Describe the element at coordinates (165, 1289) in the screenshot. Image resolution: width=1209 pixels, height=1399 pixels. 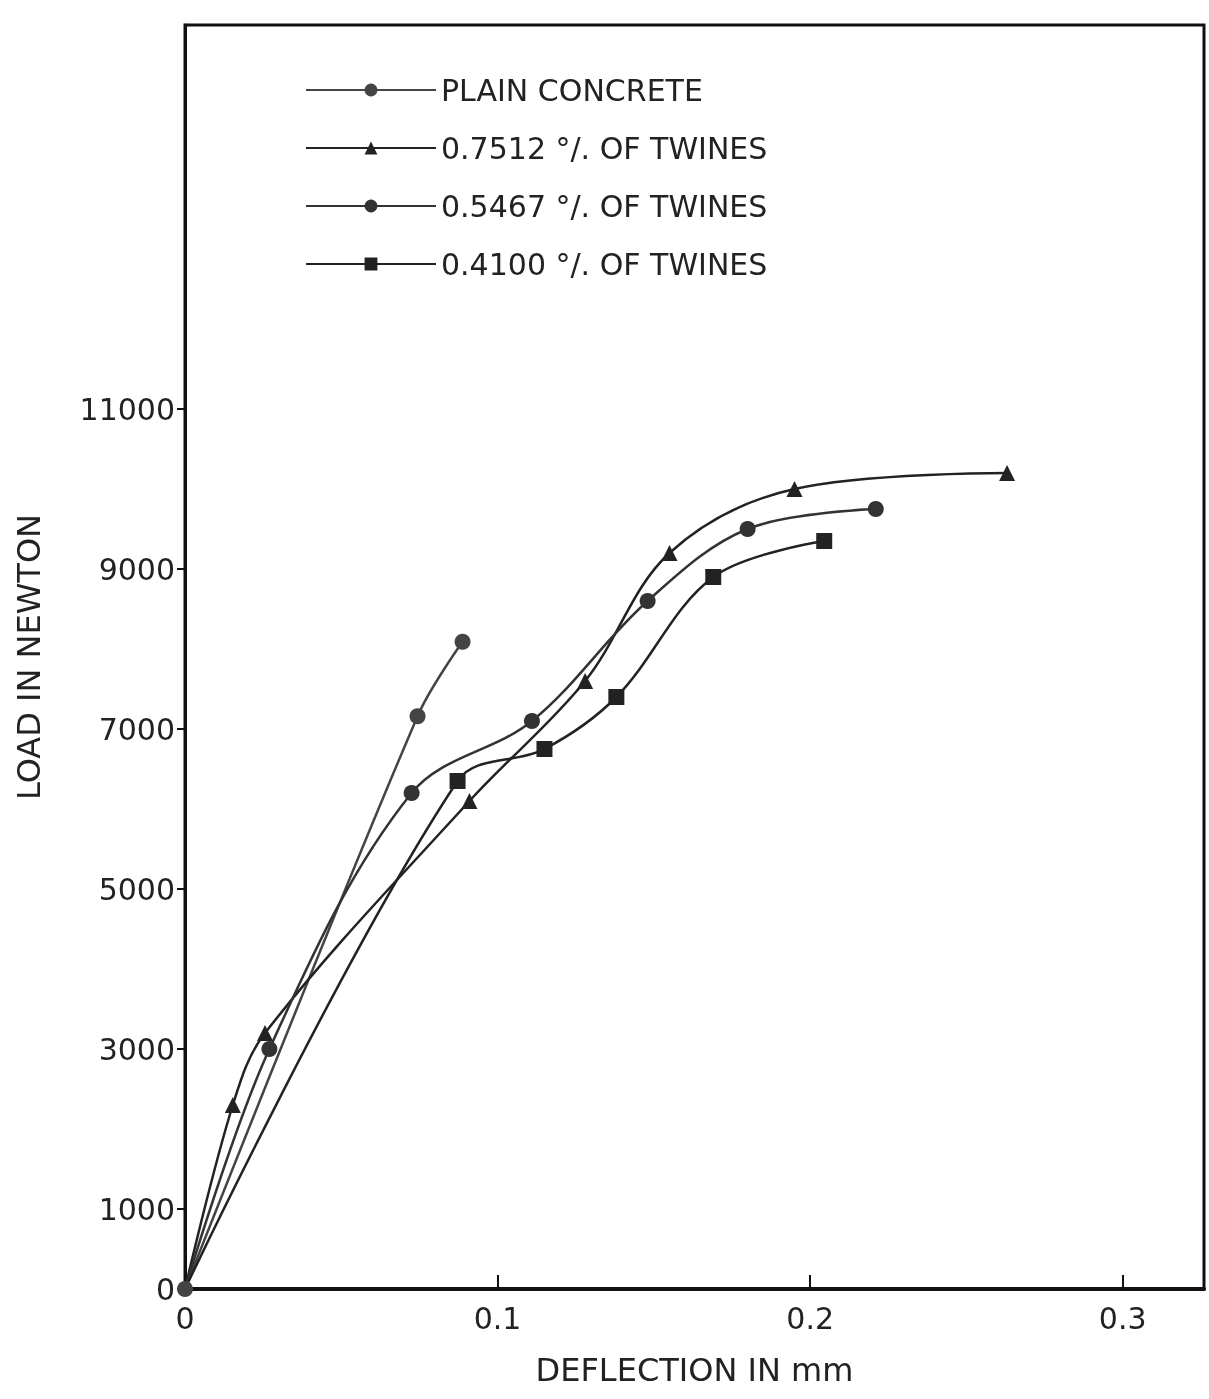
I see `y-tick-label: 0` at that location.